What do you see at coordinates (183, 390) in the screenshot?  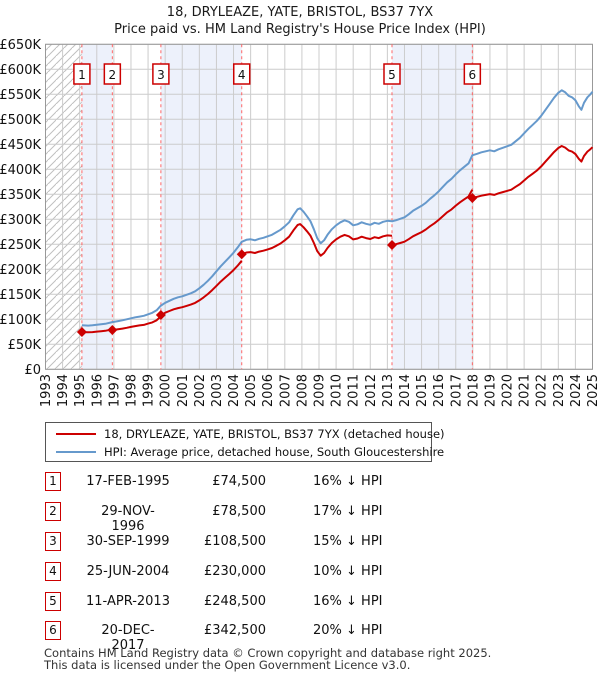 I see `x-axis-tick-label: 2001` at bounding box center [183, 390].